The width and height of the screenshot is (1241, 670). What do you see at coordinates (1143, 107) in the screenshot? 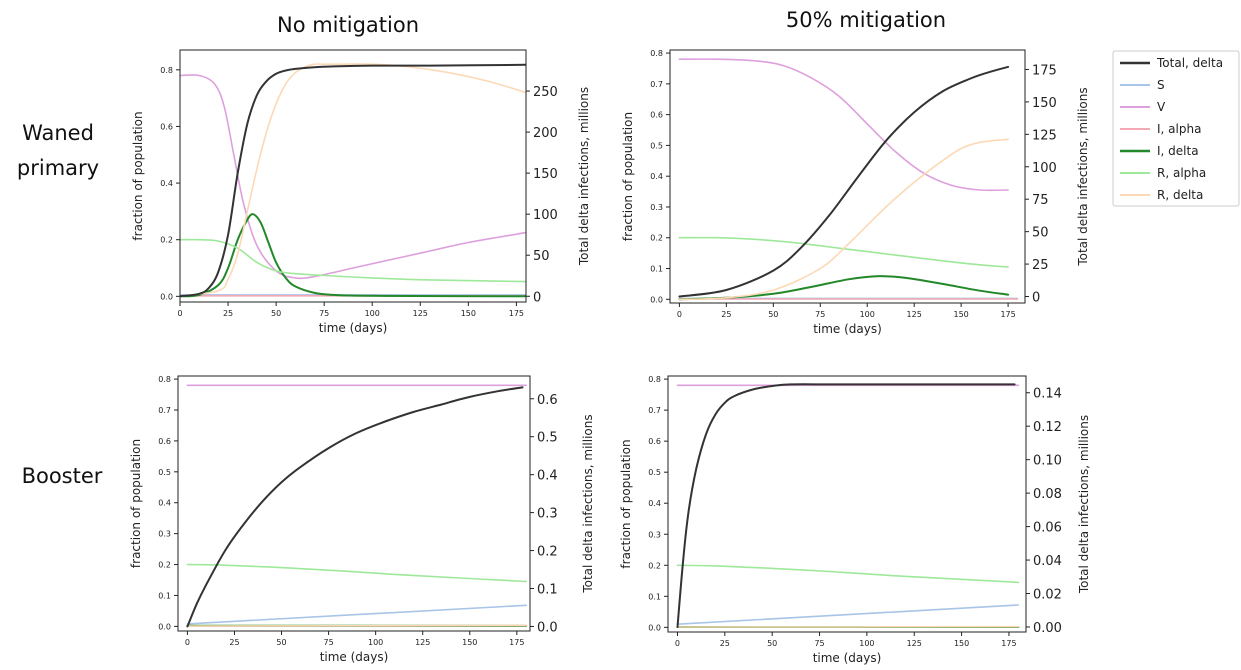
I see `legend-item: V` at bounding box center [1143, 107].